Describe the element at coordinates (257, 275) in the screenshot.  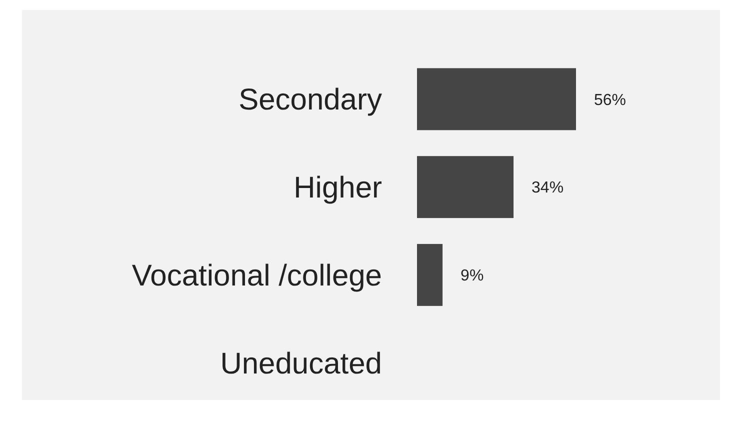
I see `y-tick-label: Vocational /college` at that location.